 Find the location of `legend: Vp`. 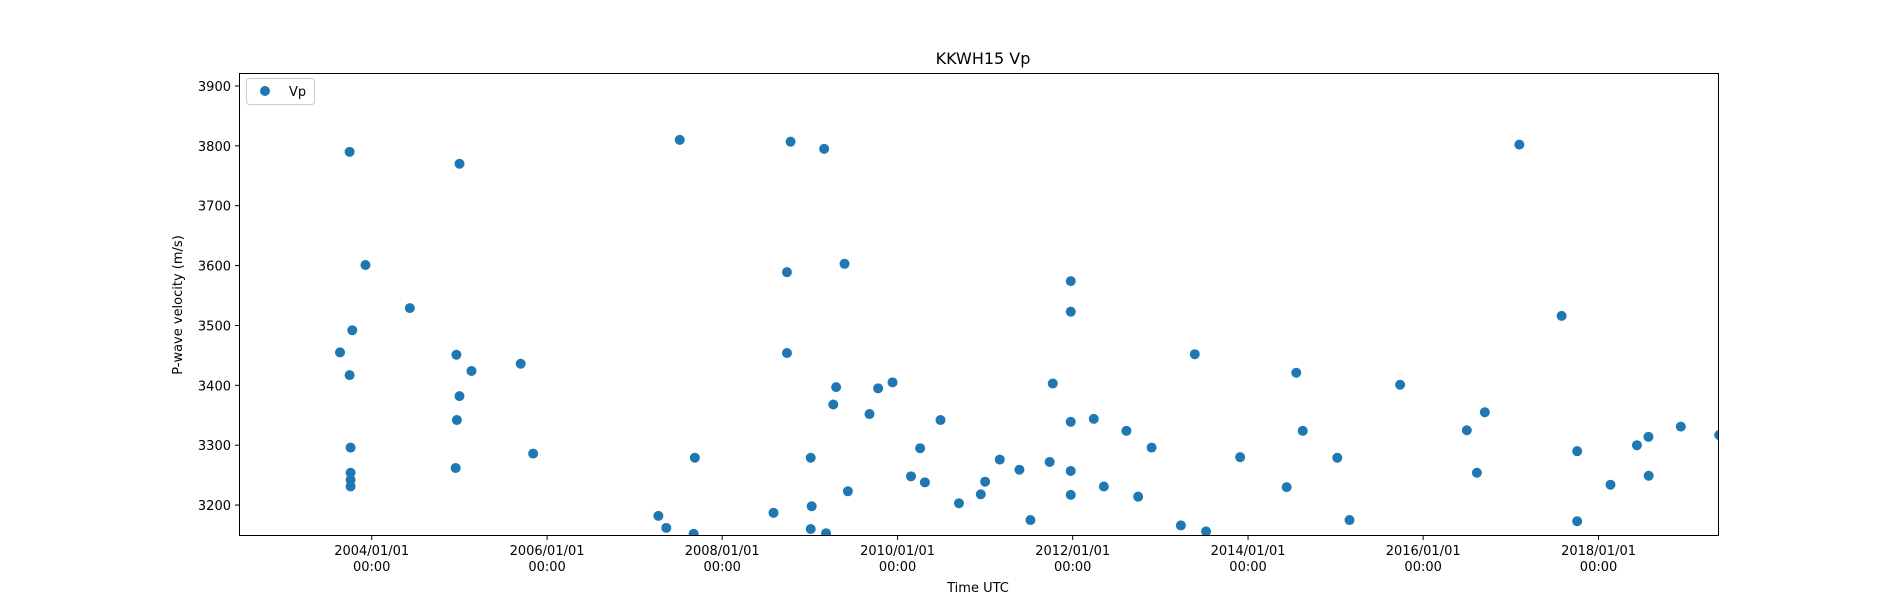

legend: Vp is located at coordinates (280, 91).